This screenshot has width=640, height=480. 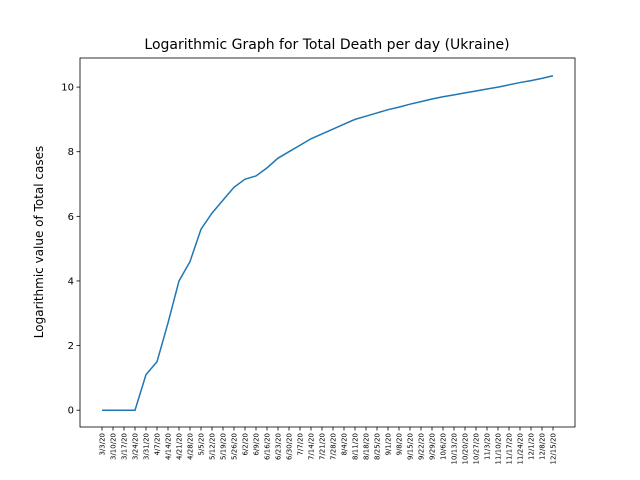 I want to click on x-tick-label: 11/17/20, so click(x=510, y=448).